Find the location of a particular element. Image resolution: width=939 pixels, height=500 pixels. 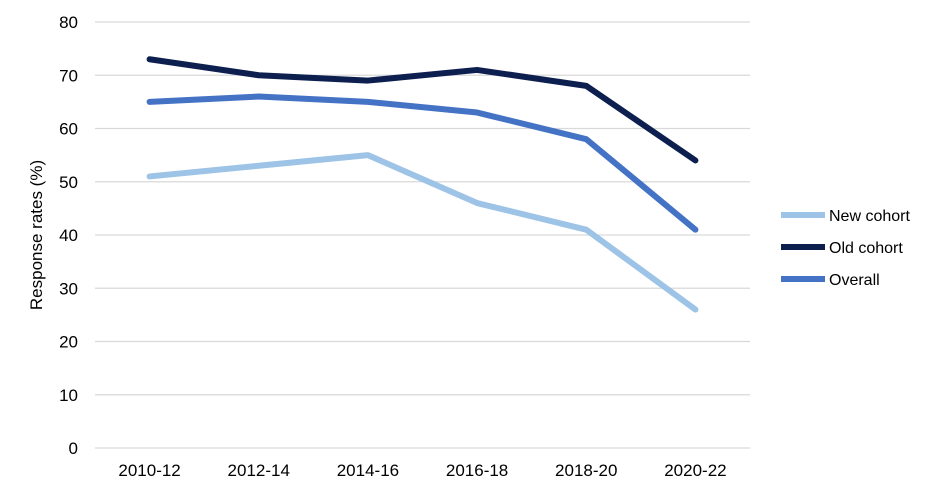

y-tick-label: 80 is located at coordinates (68, 22).